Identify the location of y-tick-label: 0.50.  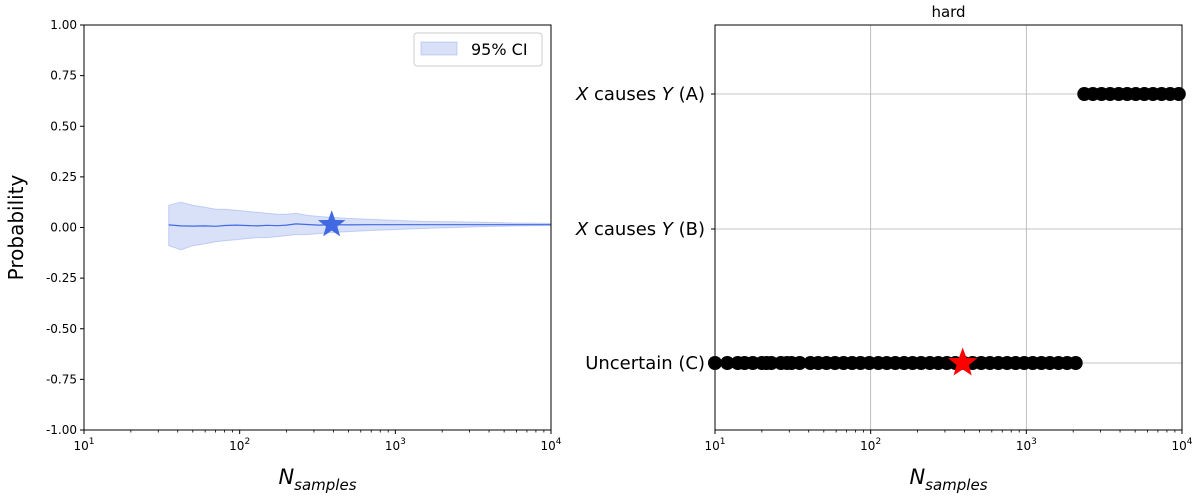
(63, 126).